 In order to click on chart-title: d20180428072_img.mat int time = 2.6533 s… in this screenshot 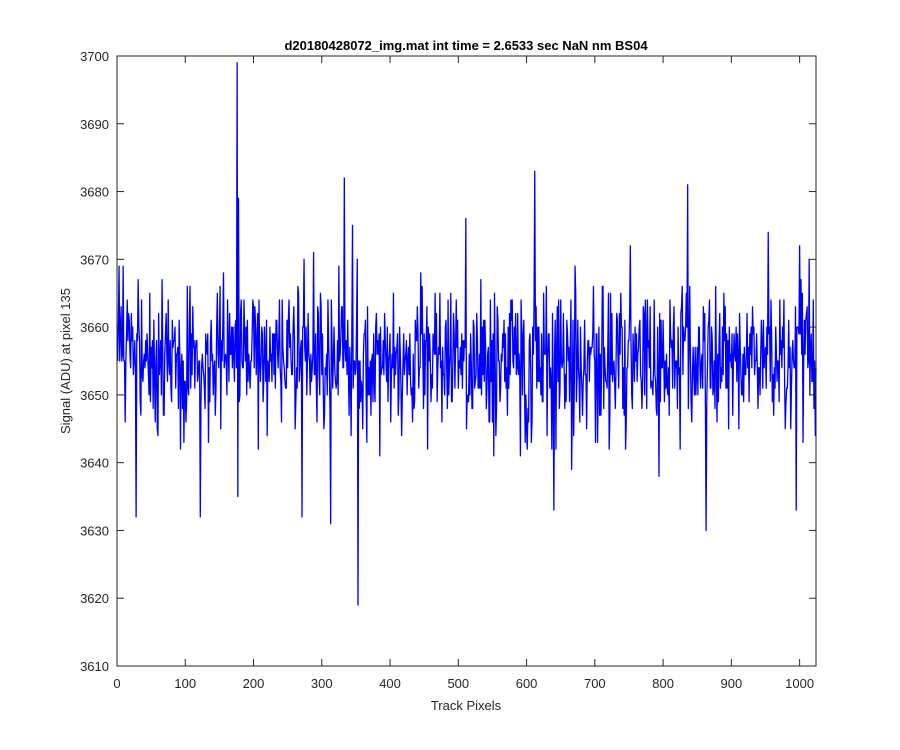, I will do `click(466, 45)`.